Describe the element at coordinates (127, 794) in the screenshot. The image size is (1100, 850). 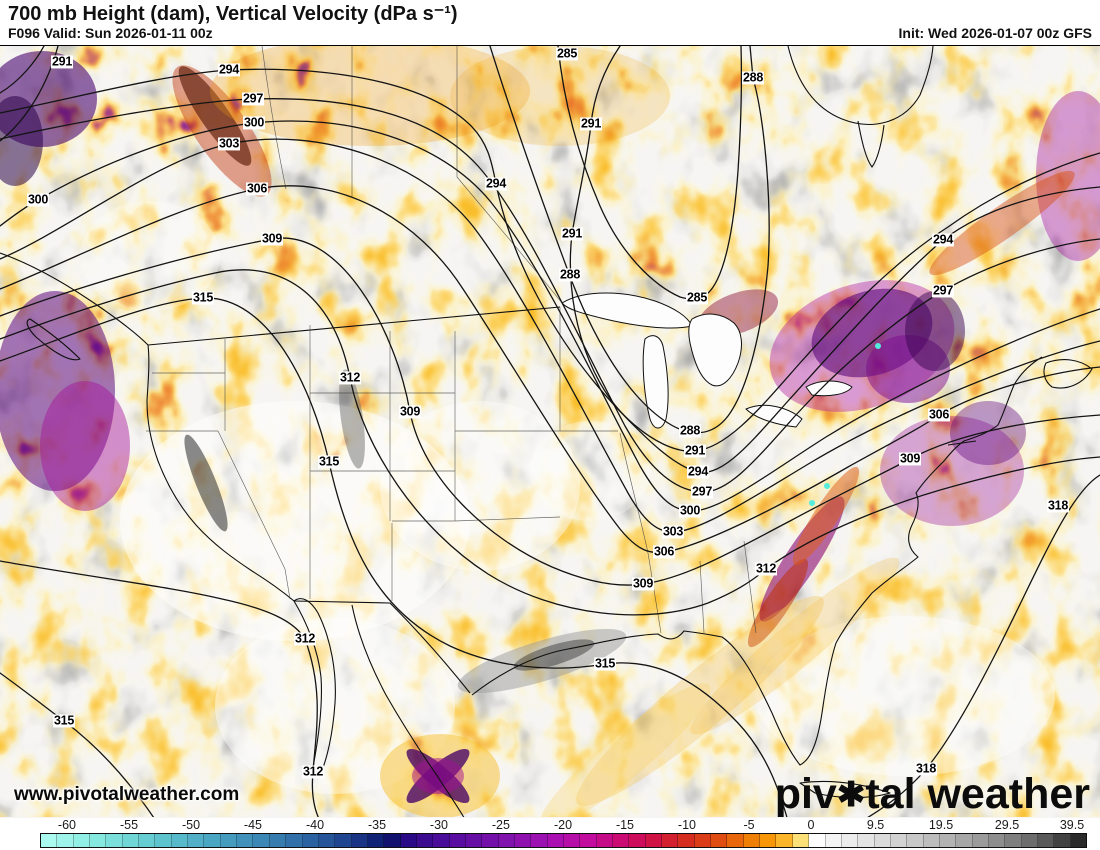
I see `watermark-url: www.pivotalweather.com` at that location.